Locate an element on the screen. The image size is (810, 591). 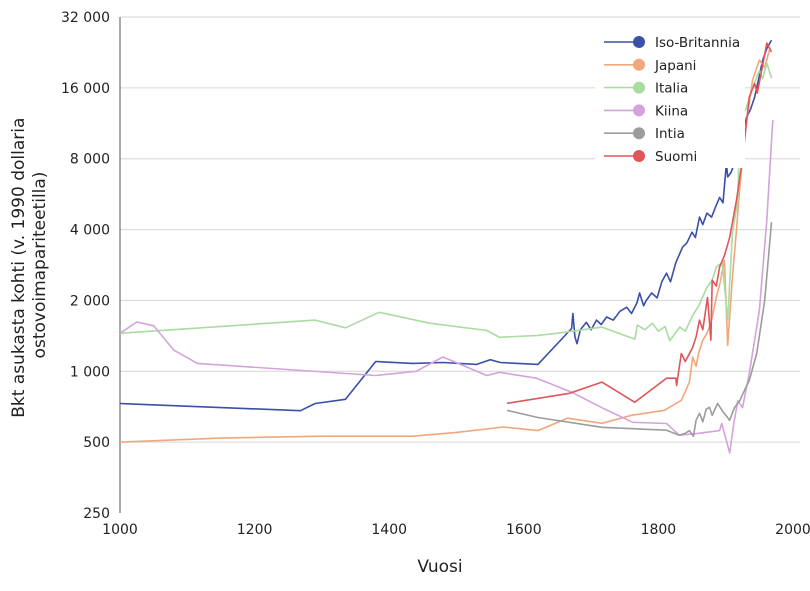
x-tick-label: 1800 is located at coordinates (659, 530).